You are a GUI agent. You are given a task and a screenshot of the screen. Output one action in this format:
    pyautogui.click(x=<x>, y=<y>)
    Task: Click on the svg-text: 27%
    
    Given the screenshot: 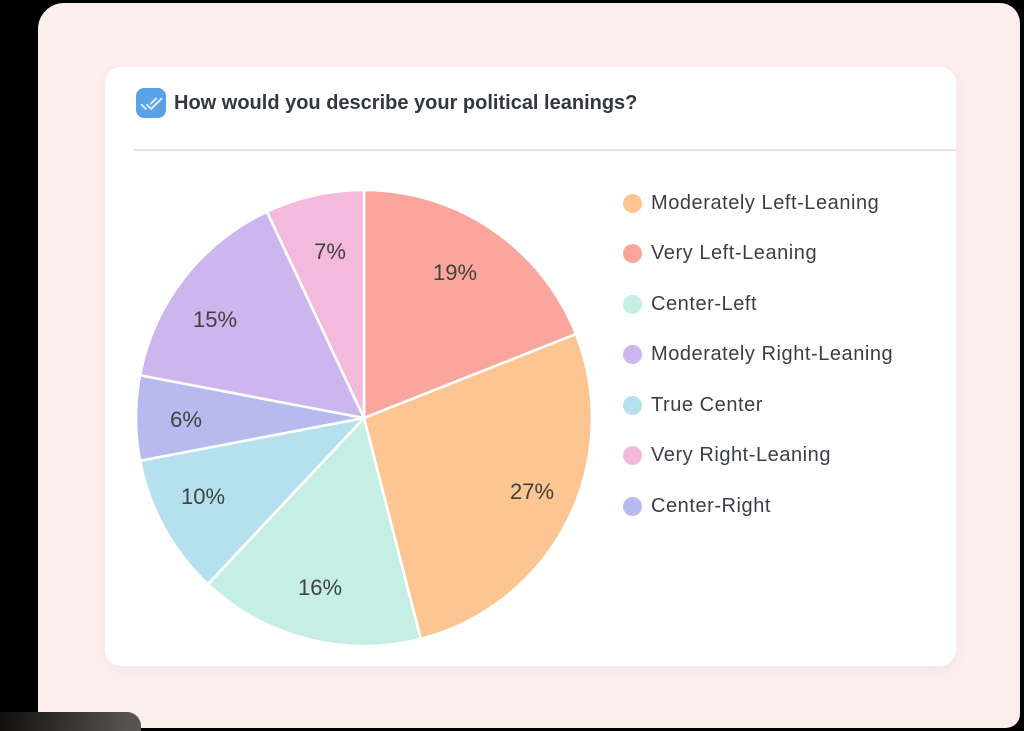 What is the action you would take?
    pyautogui.click(x=532, y=491)
    